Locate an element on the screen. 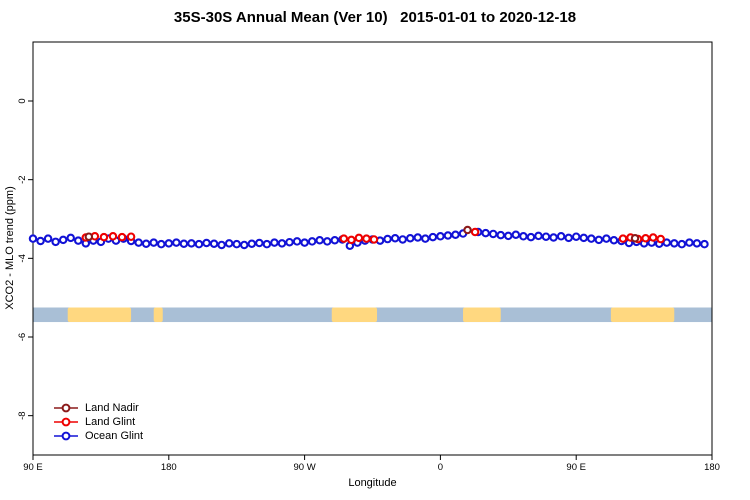 This screenshot has width=750, height=500. y-tick-label: -6 is located at coordinates (22, 337).